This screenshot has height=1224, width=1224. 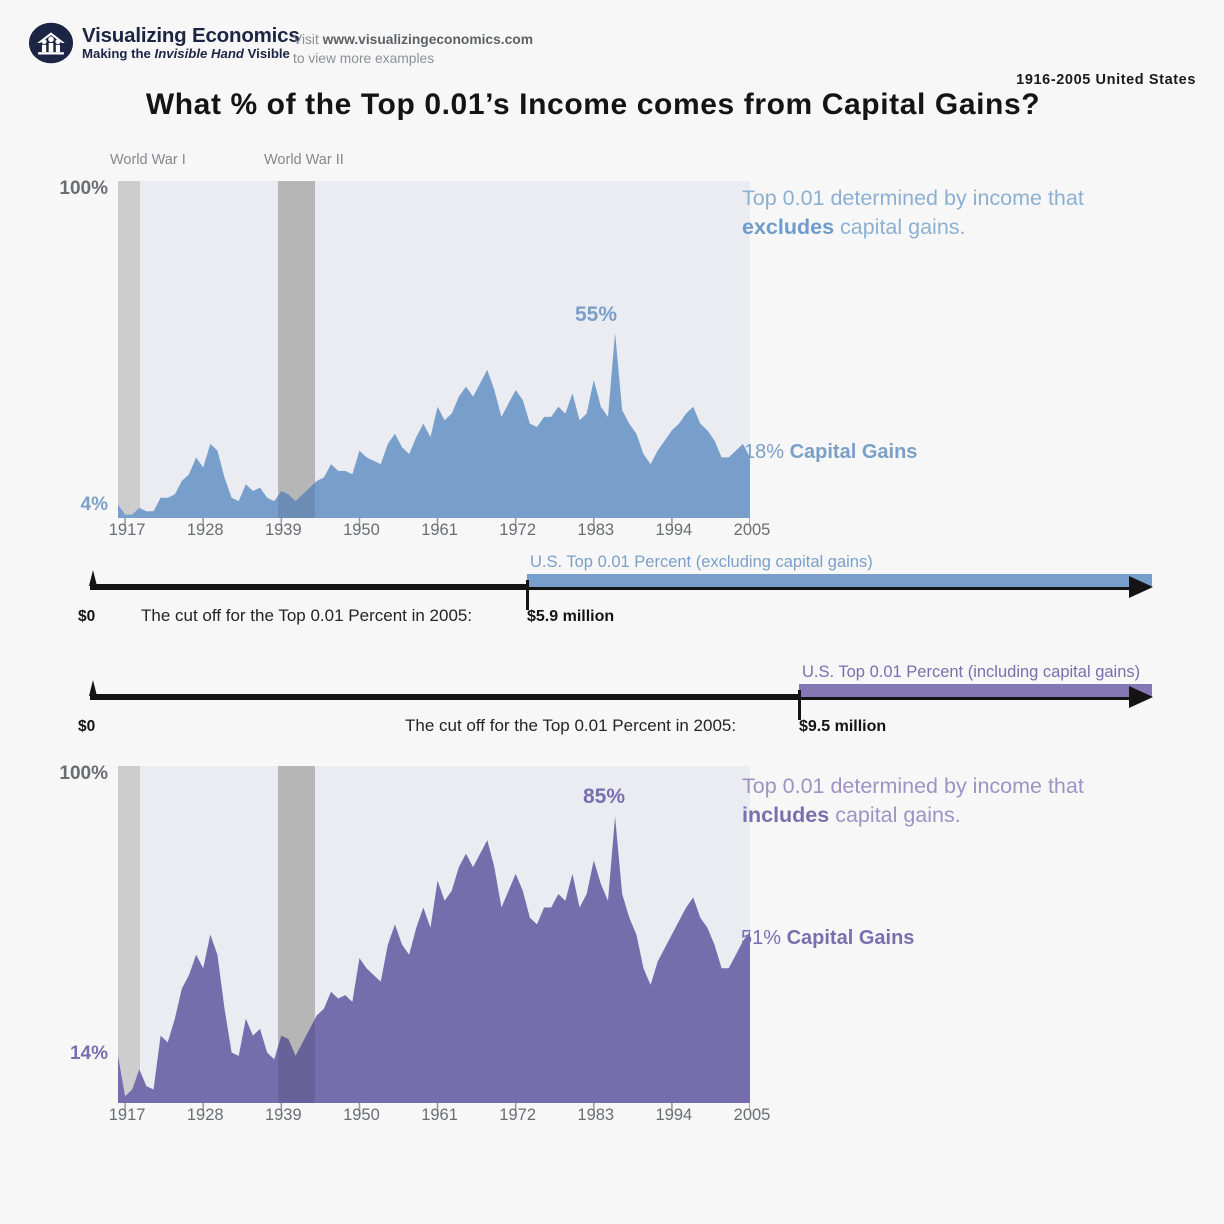 What do you see at coordinates (900, 226) in the screenshot?
I see `top-note-rest: capital gains.` at bounding box center [900, 226].